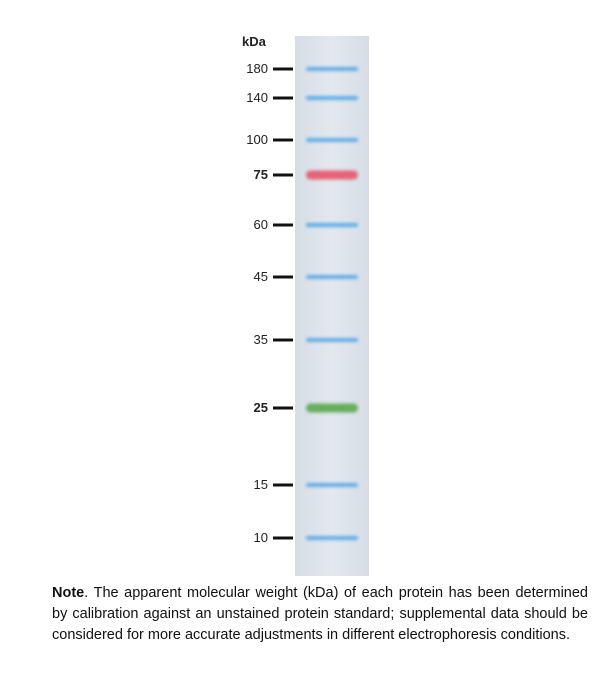 The width and height of the screenshot is (600, 683). I want to click on marker-label-15: 15, so click(260, 484).